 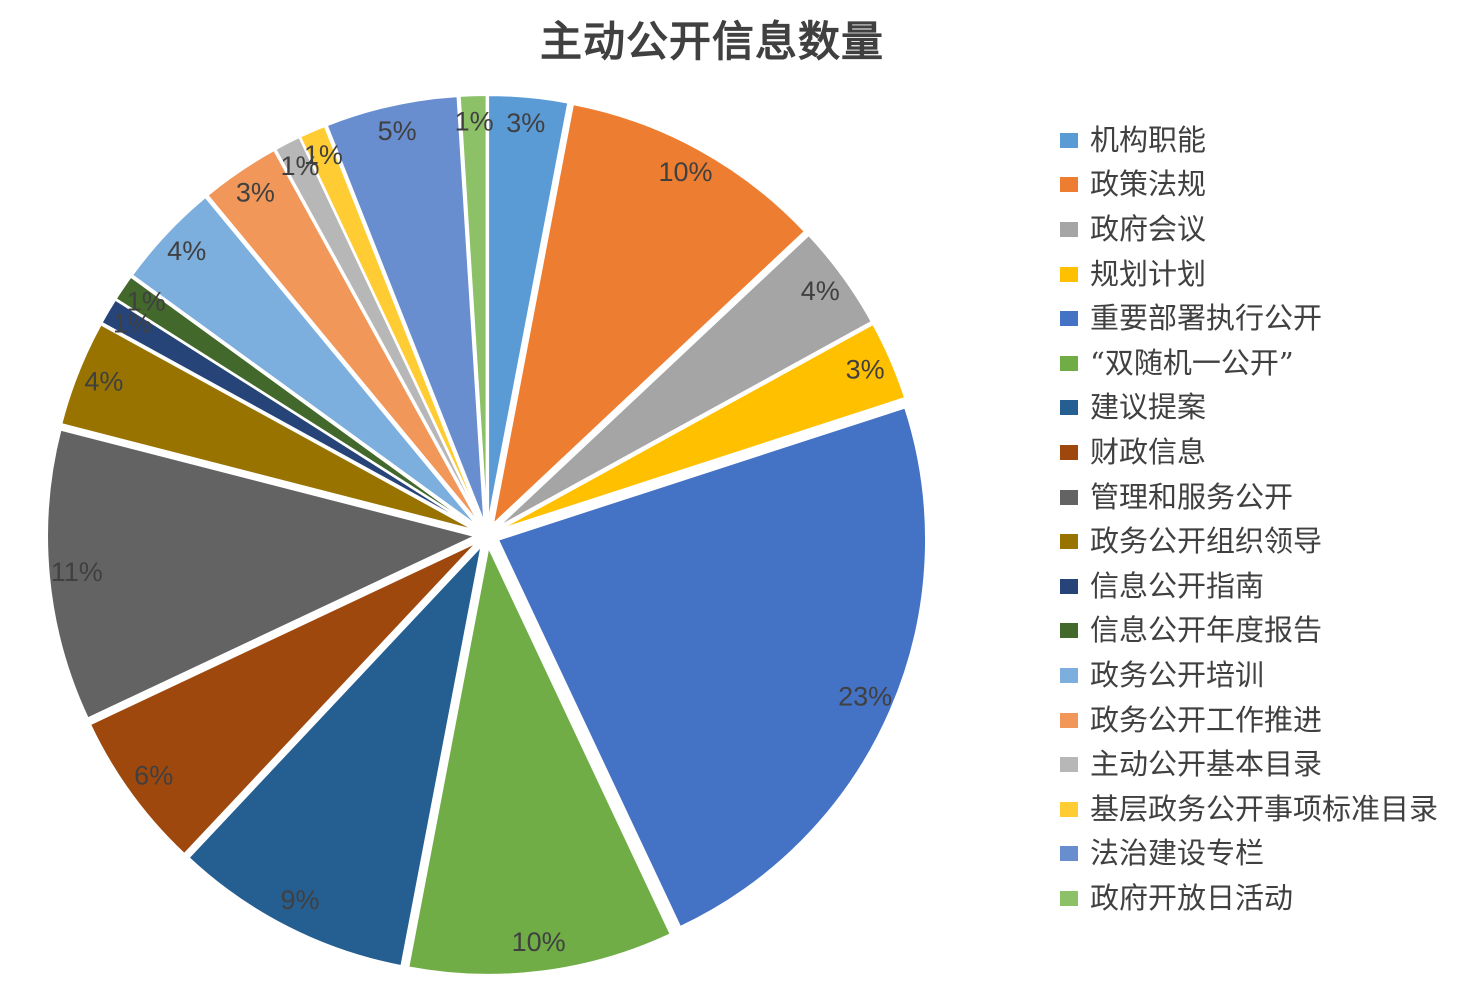 I want to click on slice-percent-label-18: 1%, so click(x=474, y=121).